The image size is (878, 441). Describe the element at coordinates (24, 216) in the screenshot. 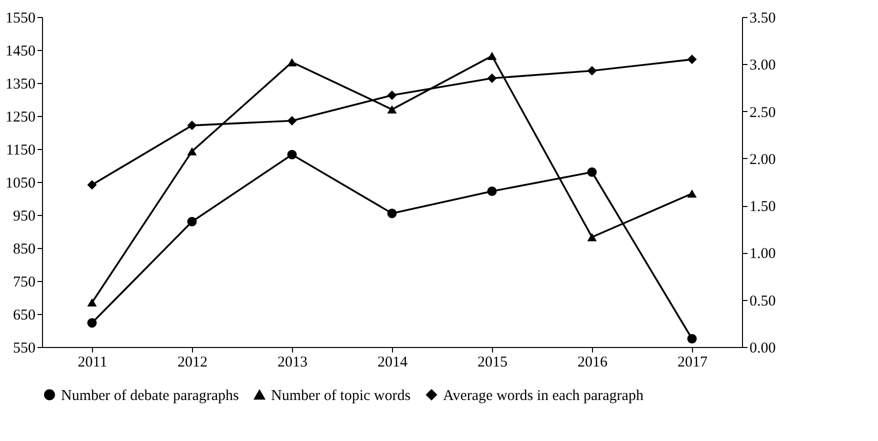

I see `y-tick-label: 950` at that location.